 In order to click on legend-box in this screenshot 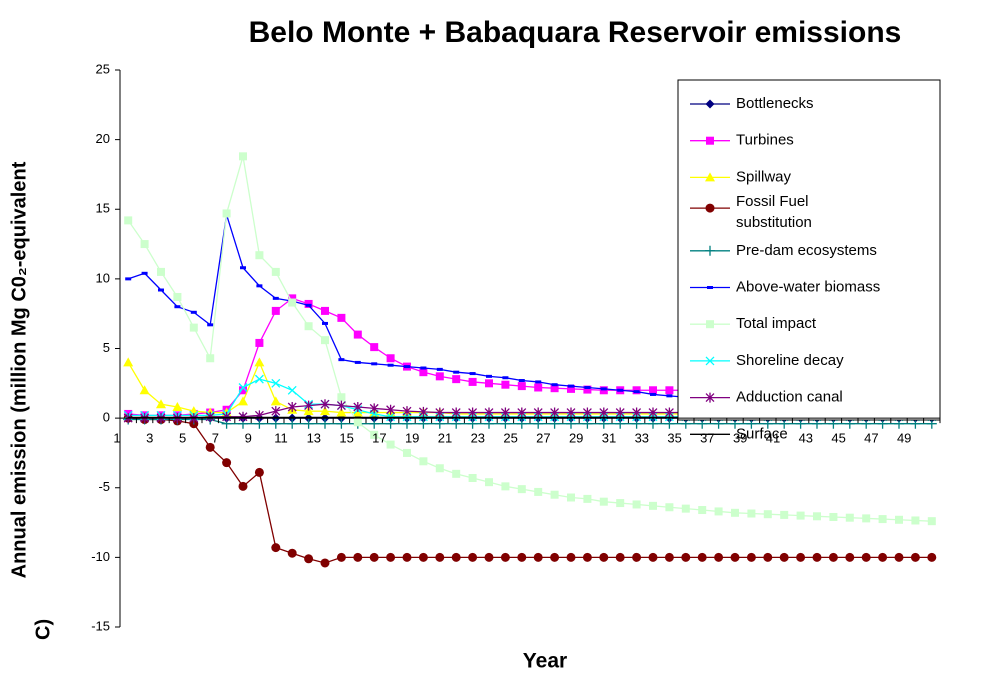, I will do `click(809, 250)`.